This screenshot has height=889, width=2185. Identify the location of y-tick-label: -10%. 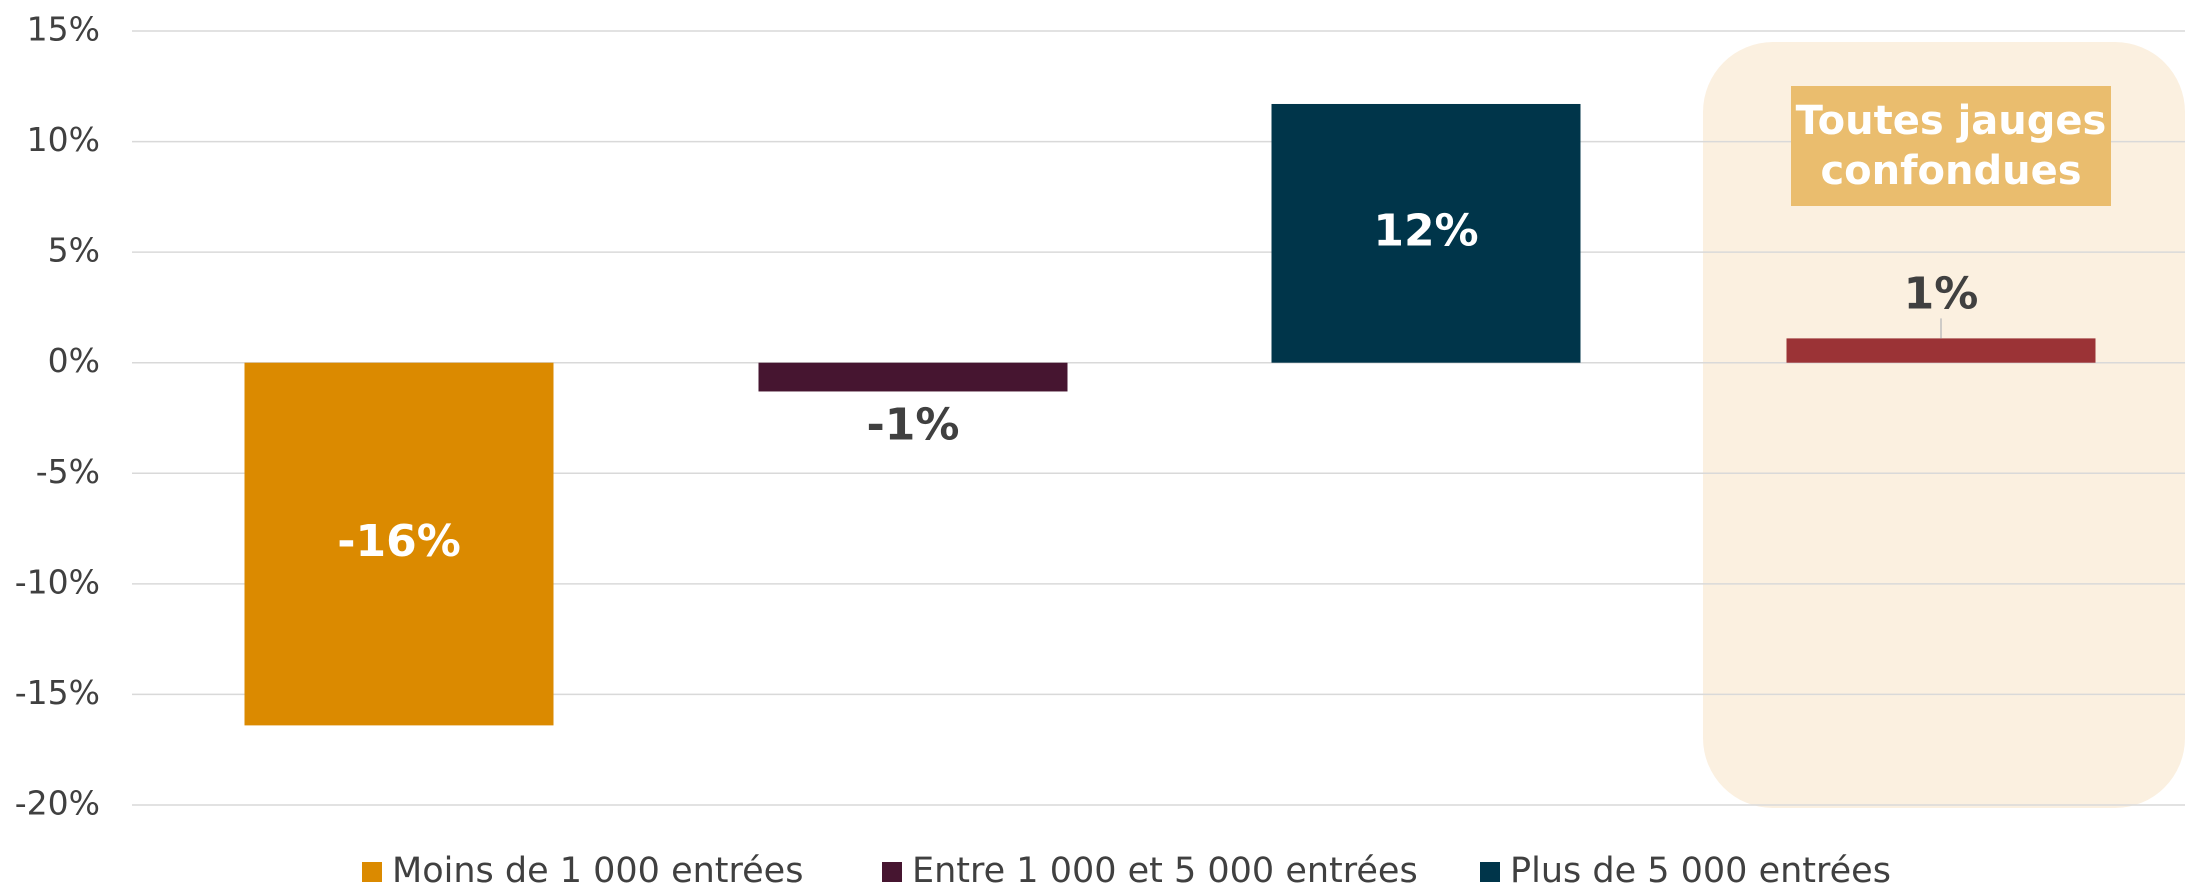
(57, 581).